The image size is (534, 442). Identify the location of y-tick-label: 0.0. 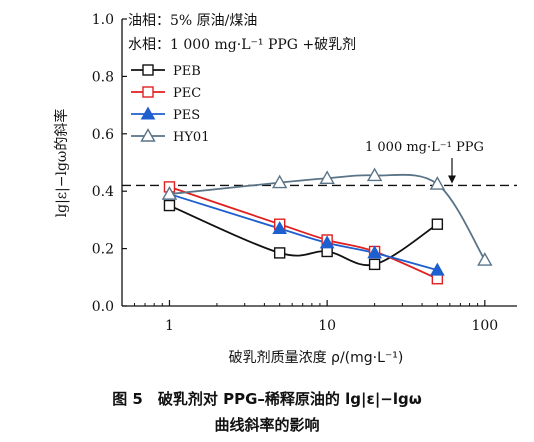
(103, 307).